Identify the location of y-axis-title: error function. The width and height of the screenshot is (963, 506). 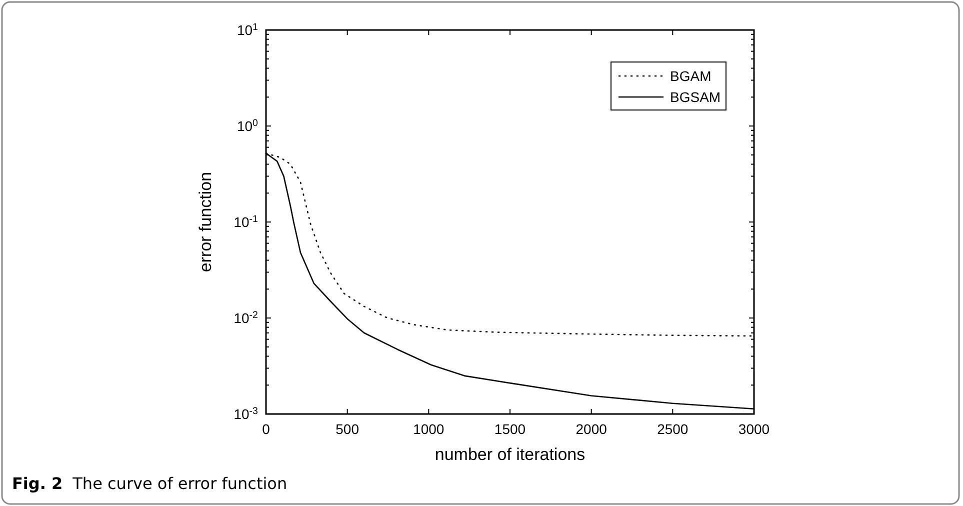
(205, 222).